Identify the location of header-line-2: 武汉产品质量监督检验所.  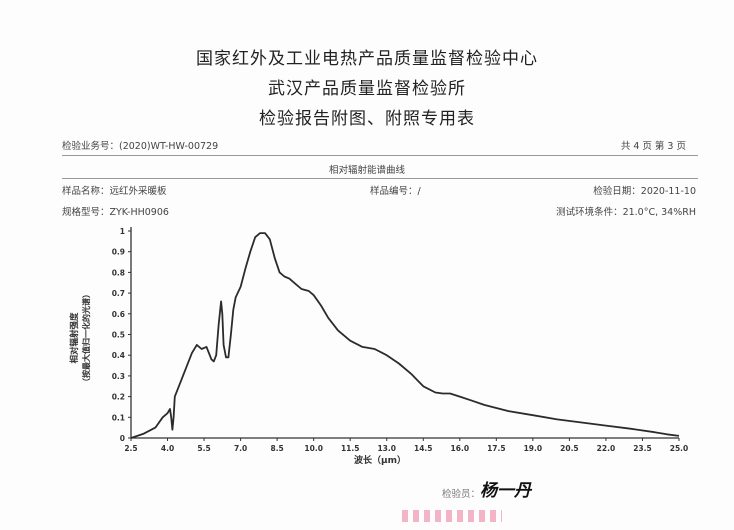
(367, 89).